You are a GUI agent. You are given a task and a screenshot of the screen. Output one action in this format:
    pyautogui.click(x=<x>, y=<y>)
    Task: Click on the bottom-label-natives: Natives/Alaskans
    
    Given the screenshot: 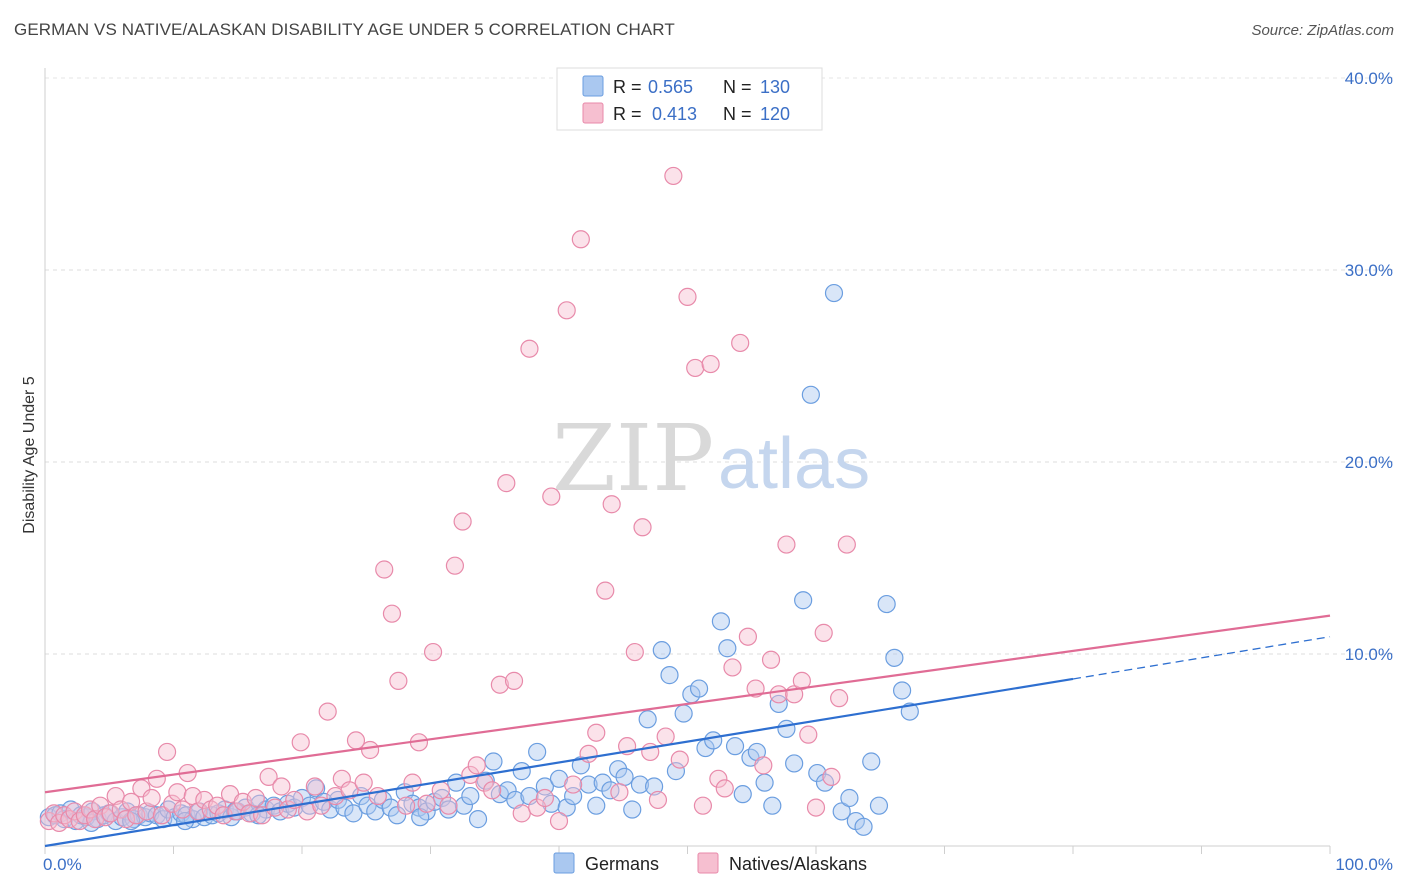 What is the action you would take?
    pyautogui.click(x=798, y=864)
    